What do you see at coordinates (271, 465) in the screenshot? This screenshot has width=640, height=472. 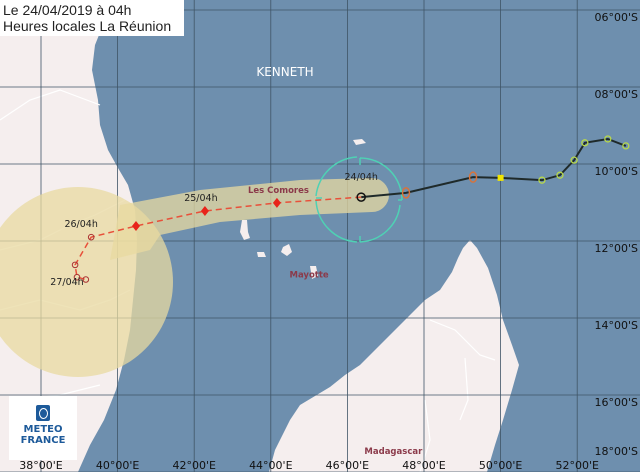 I see `longitude-label: 44°00'E` at bounding box center [271, 465].